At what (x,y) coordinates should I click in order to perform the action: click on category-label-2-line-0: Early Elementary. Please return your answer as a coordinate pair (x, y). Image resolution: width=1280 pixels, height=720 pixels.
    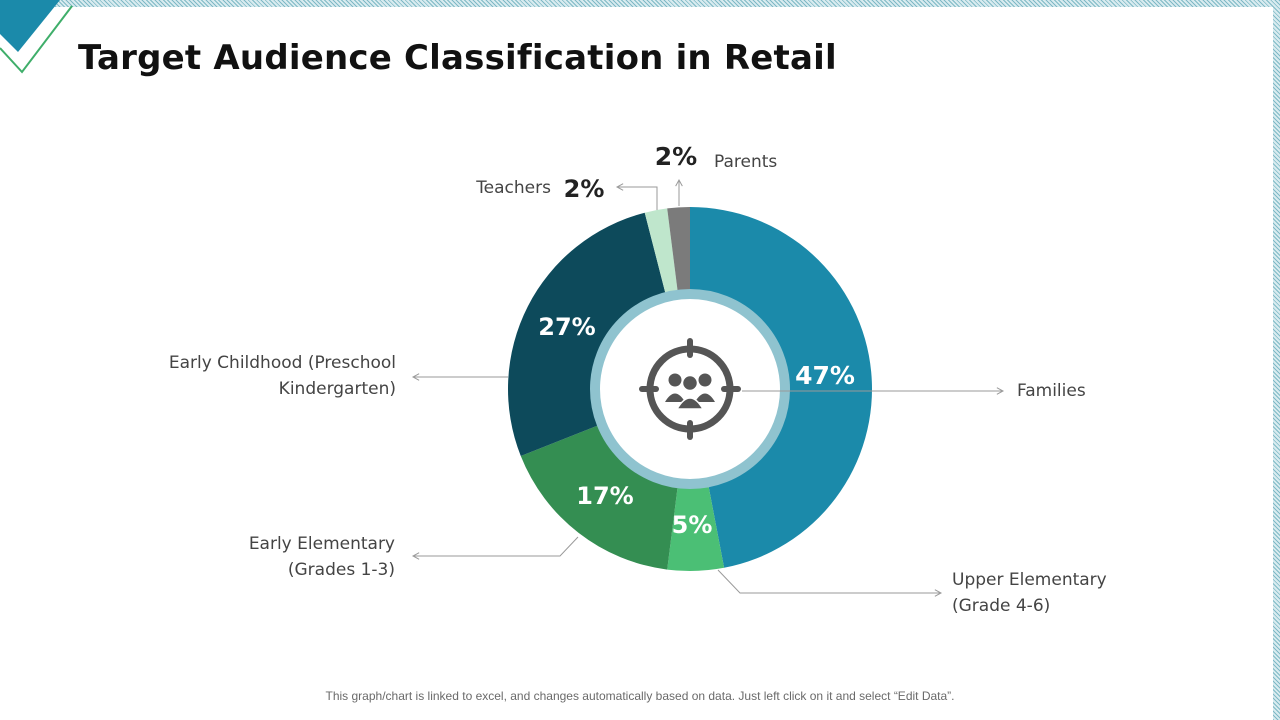
    Looking at the image, I should click on (322, 544).